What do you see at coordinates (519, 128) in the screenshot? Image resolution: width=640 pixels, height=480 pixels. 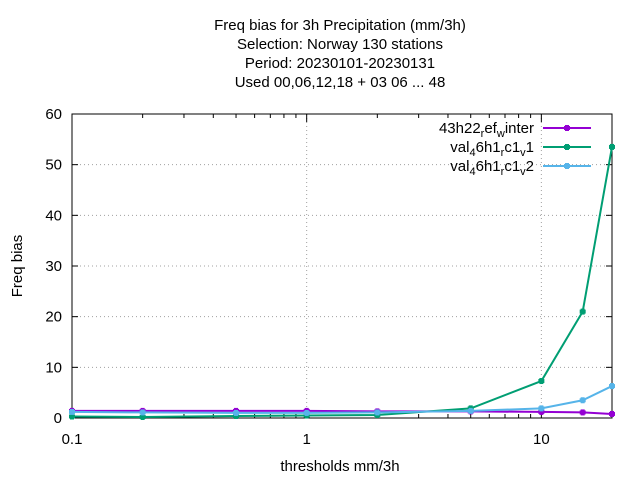 I see `legend-text: inter` at bounding box center [519, 128].